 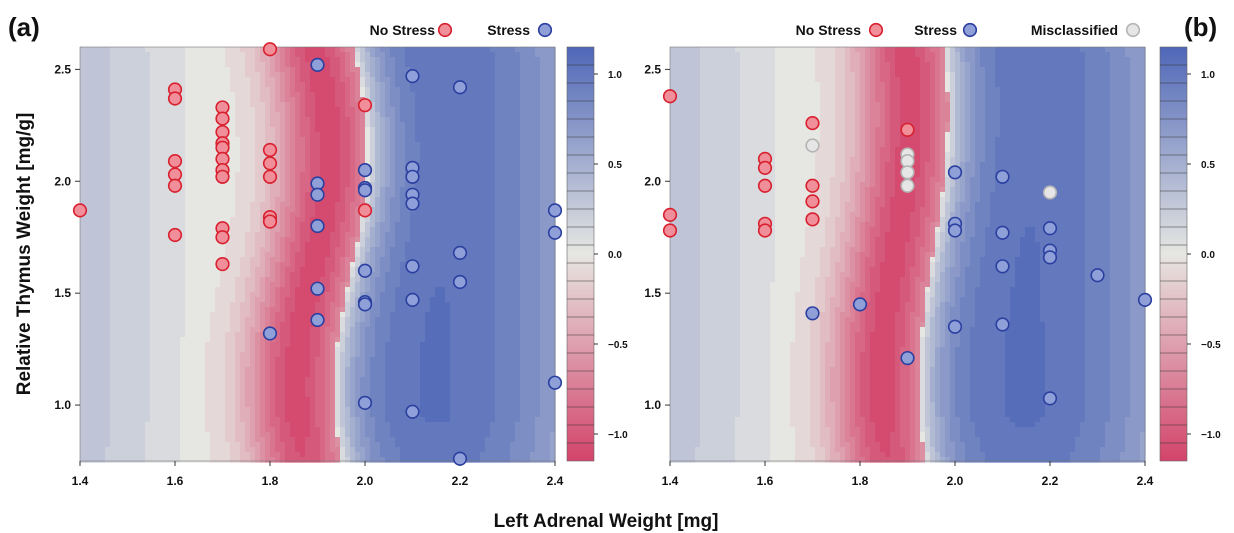 What do you see at coordinates (62, 181) in the screenshot?
I see `y-tick-label: 2.0` at bounding box center [62, 181].